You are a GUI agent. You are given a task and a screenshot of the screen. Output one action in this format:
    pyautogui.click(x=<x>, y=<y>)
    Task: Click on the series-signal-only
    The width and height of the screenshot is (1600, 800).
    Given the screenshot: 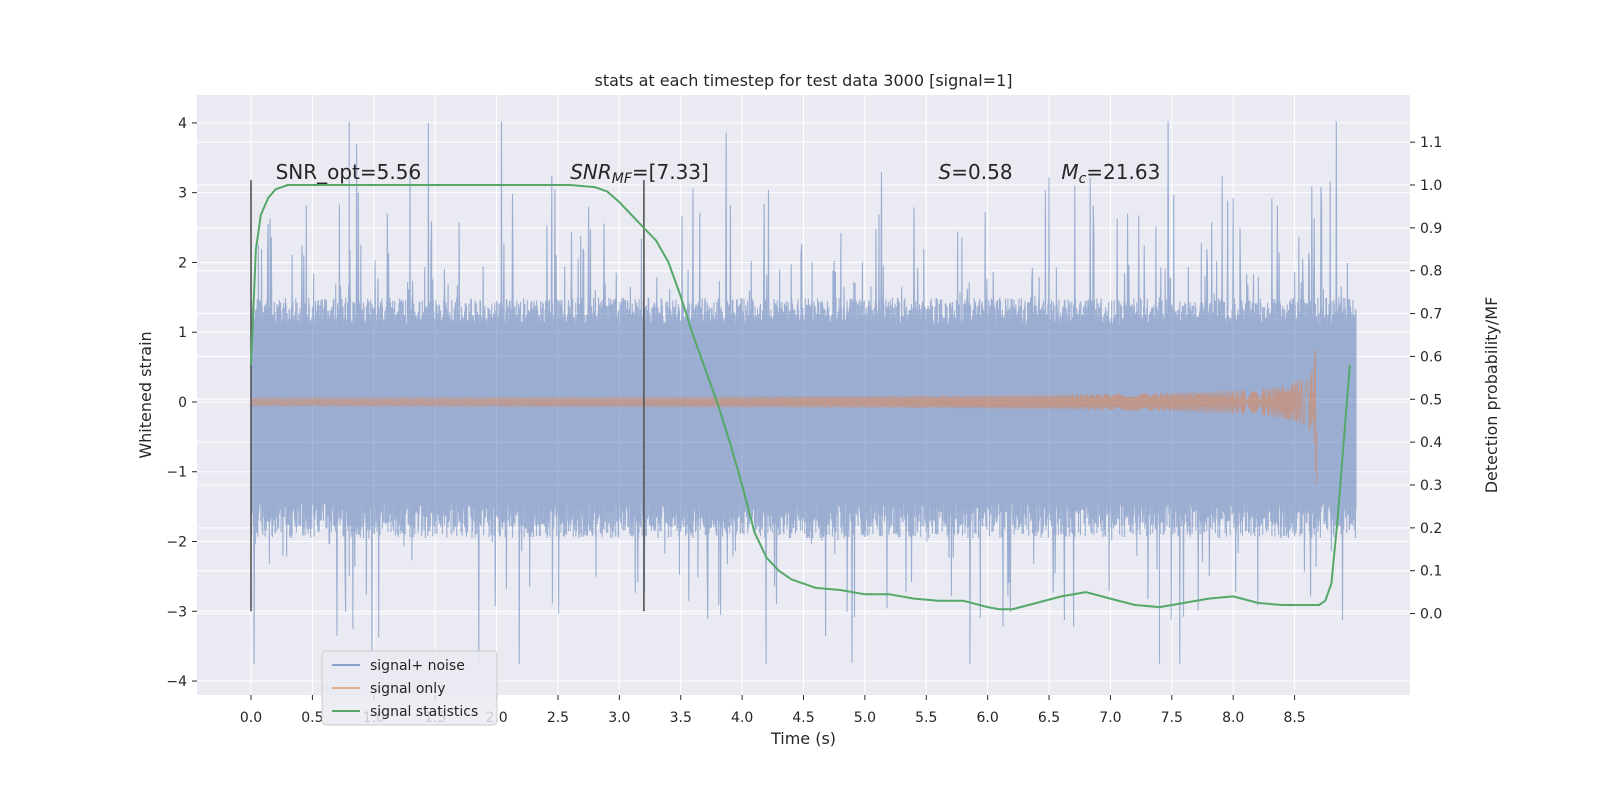 What is the action you would take?
    pyautogui.click(x=784, y=417)
    